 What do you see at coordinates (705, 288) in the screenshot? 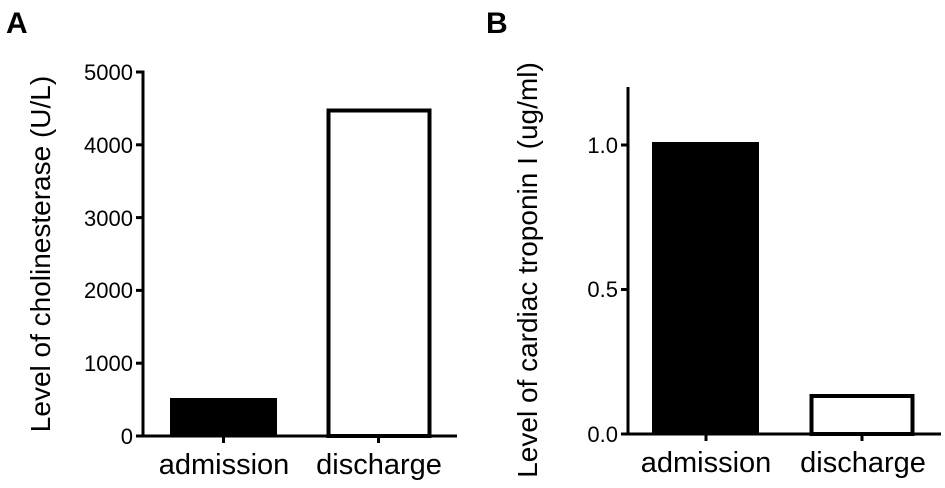
I see `panel-b-bar-admission` at bounding box center [705, 288].